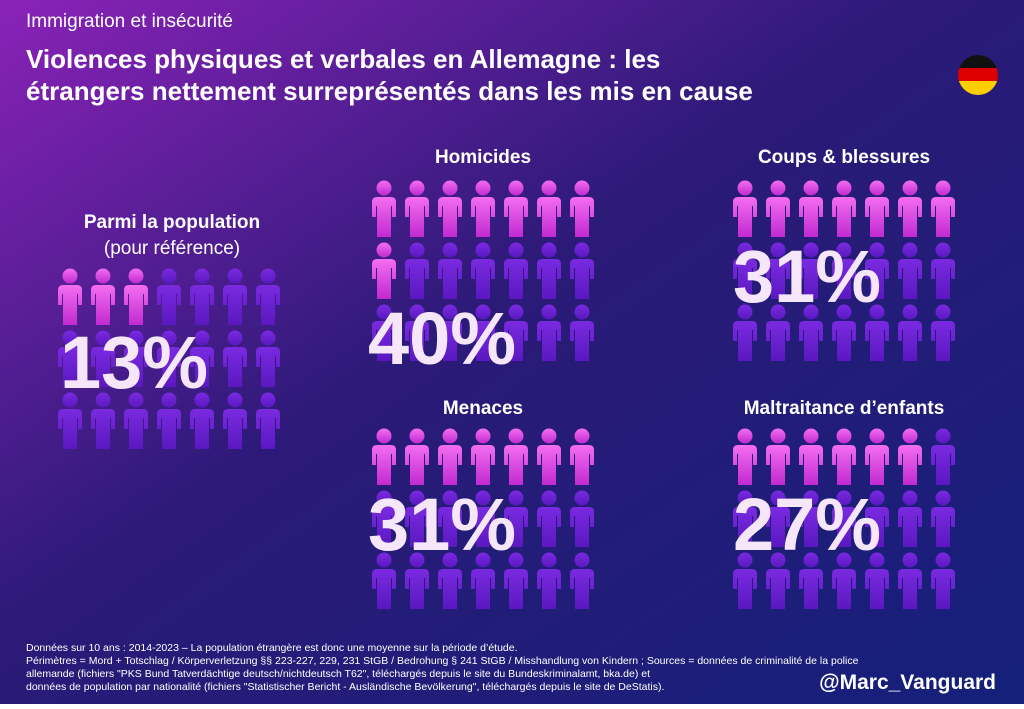  Describe the element at coordinates (907, 682) in the screenshot. I see `author-handle: @Marc_Vanguard` at that location.